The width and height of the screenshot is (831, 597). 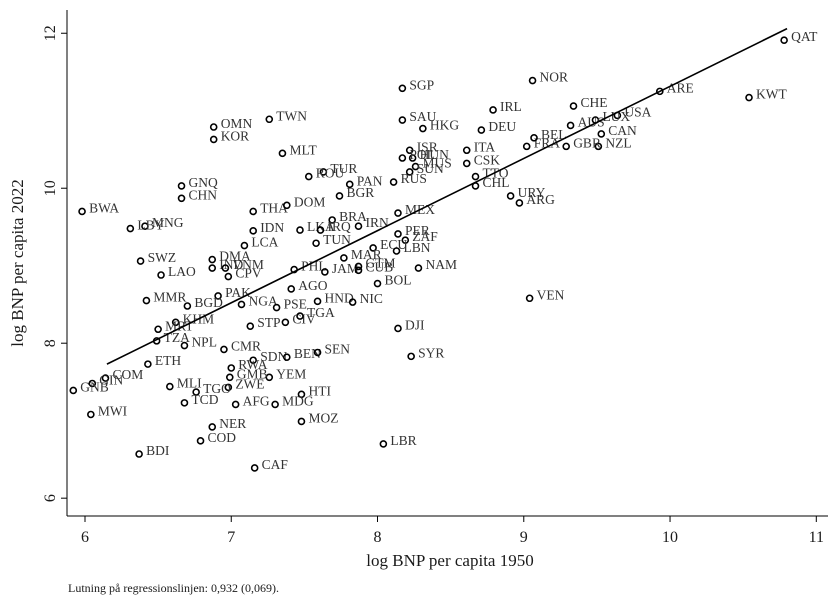 What do you see at coordinates (360, 192) in the screenshot?
I see `point-label: BGR` at bounding box center [360, 192].